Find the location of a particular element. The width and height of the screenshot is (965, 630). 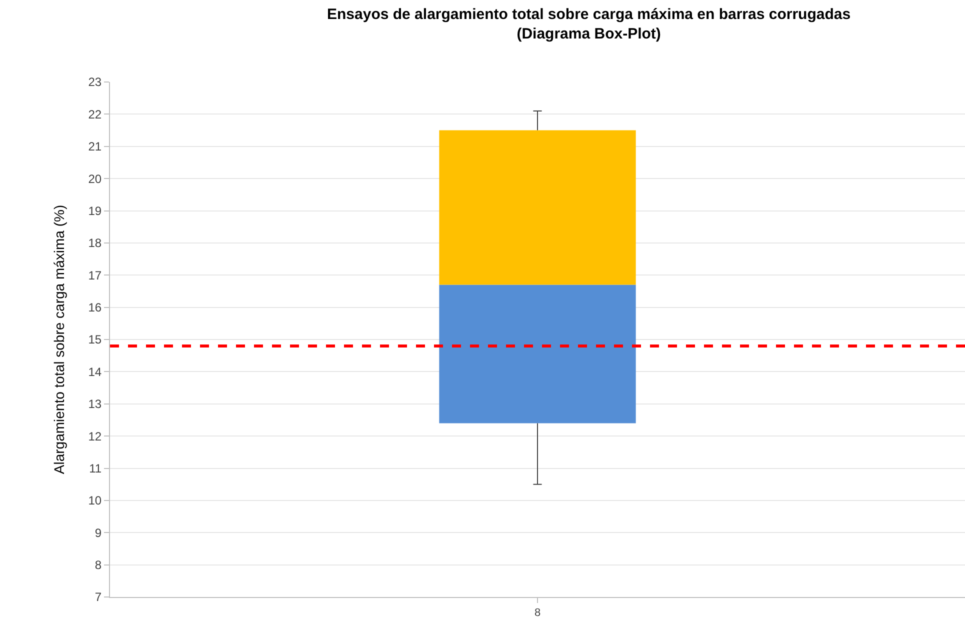

y-tick-label: 12 is located at coordinates (95, 436).